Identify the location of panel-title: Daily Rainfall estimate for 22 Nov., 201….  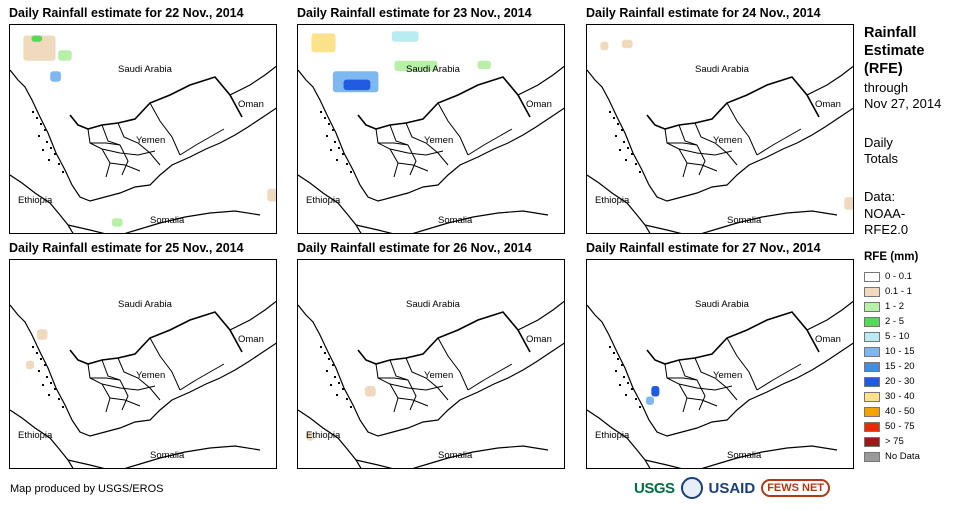
(126, 13).